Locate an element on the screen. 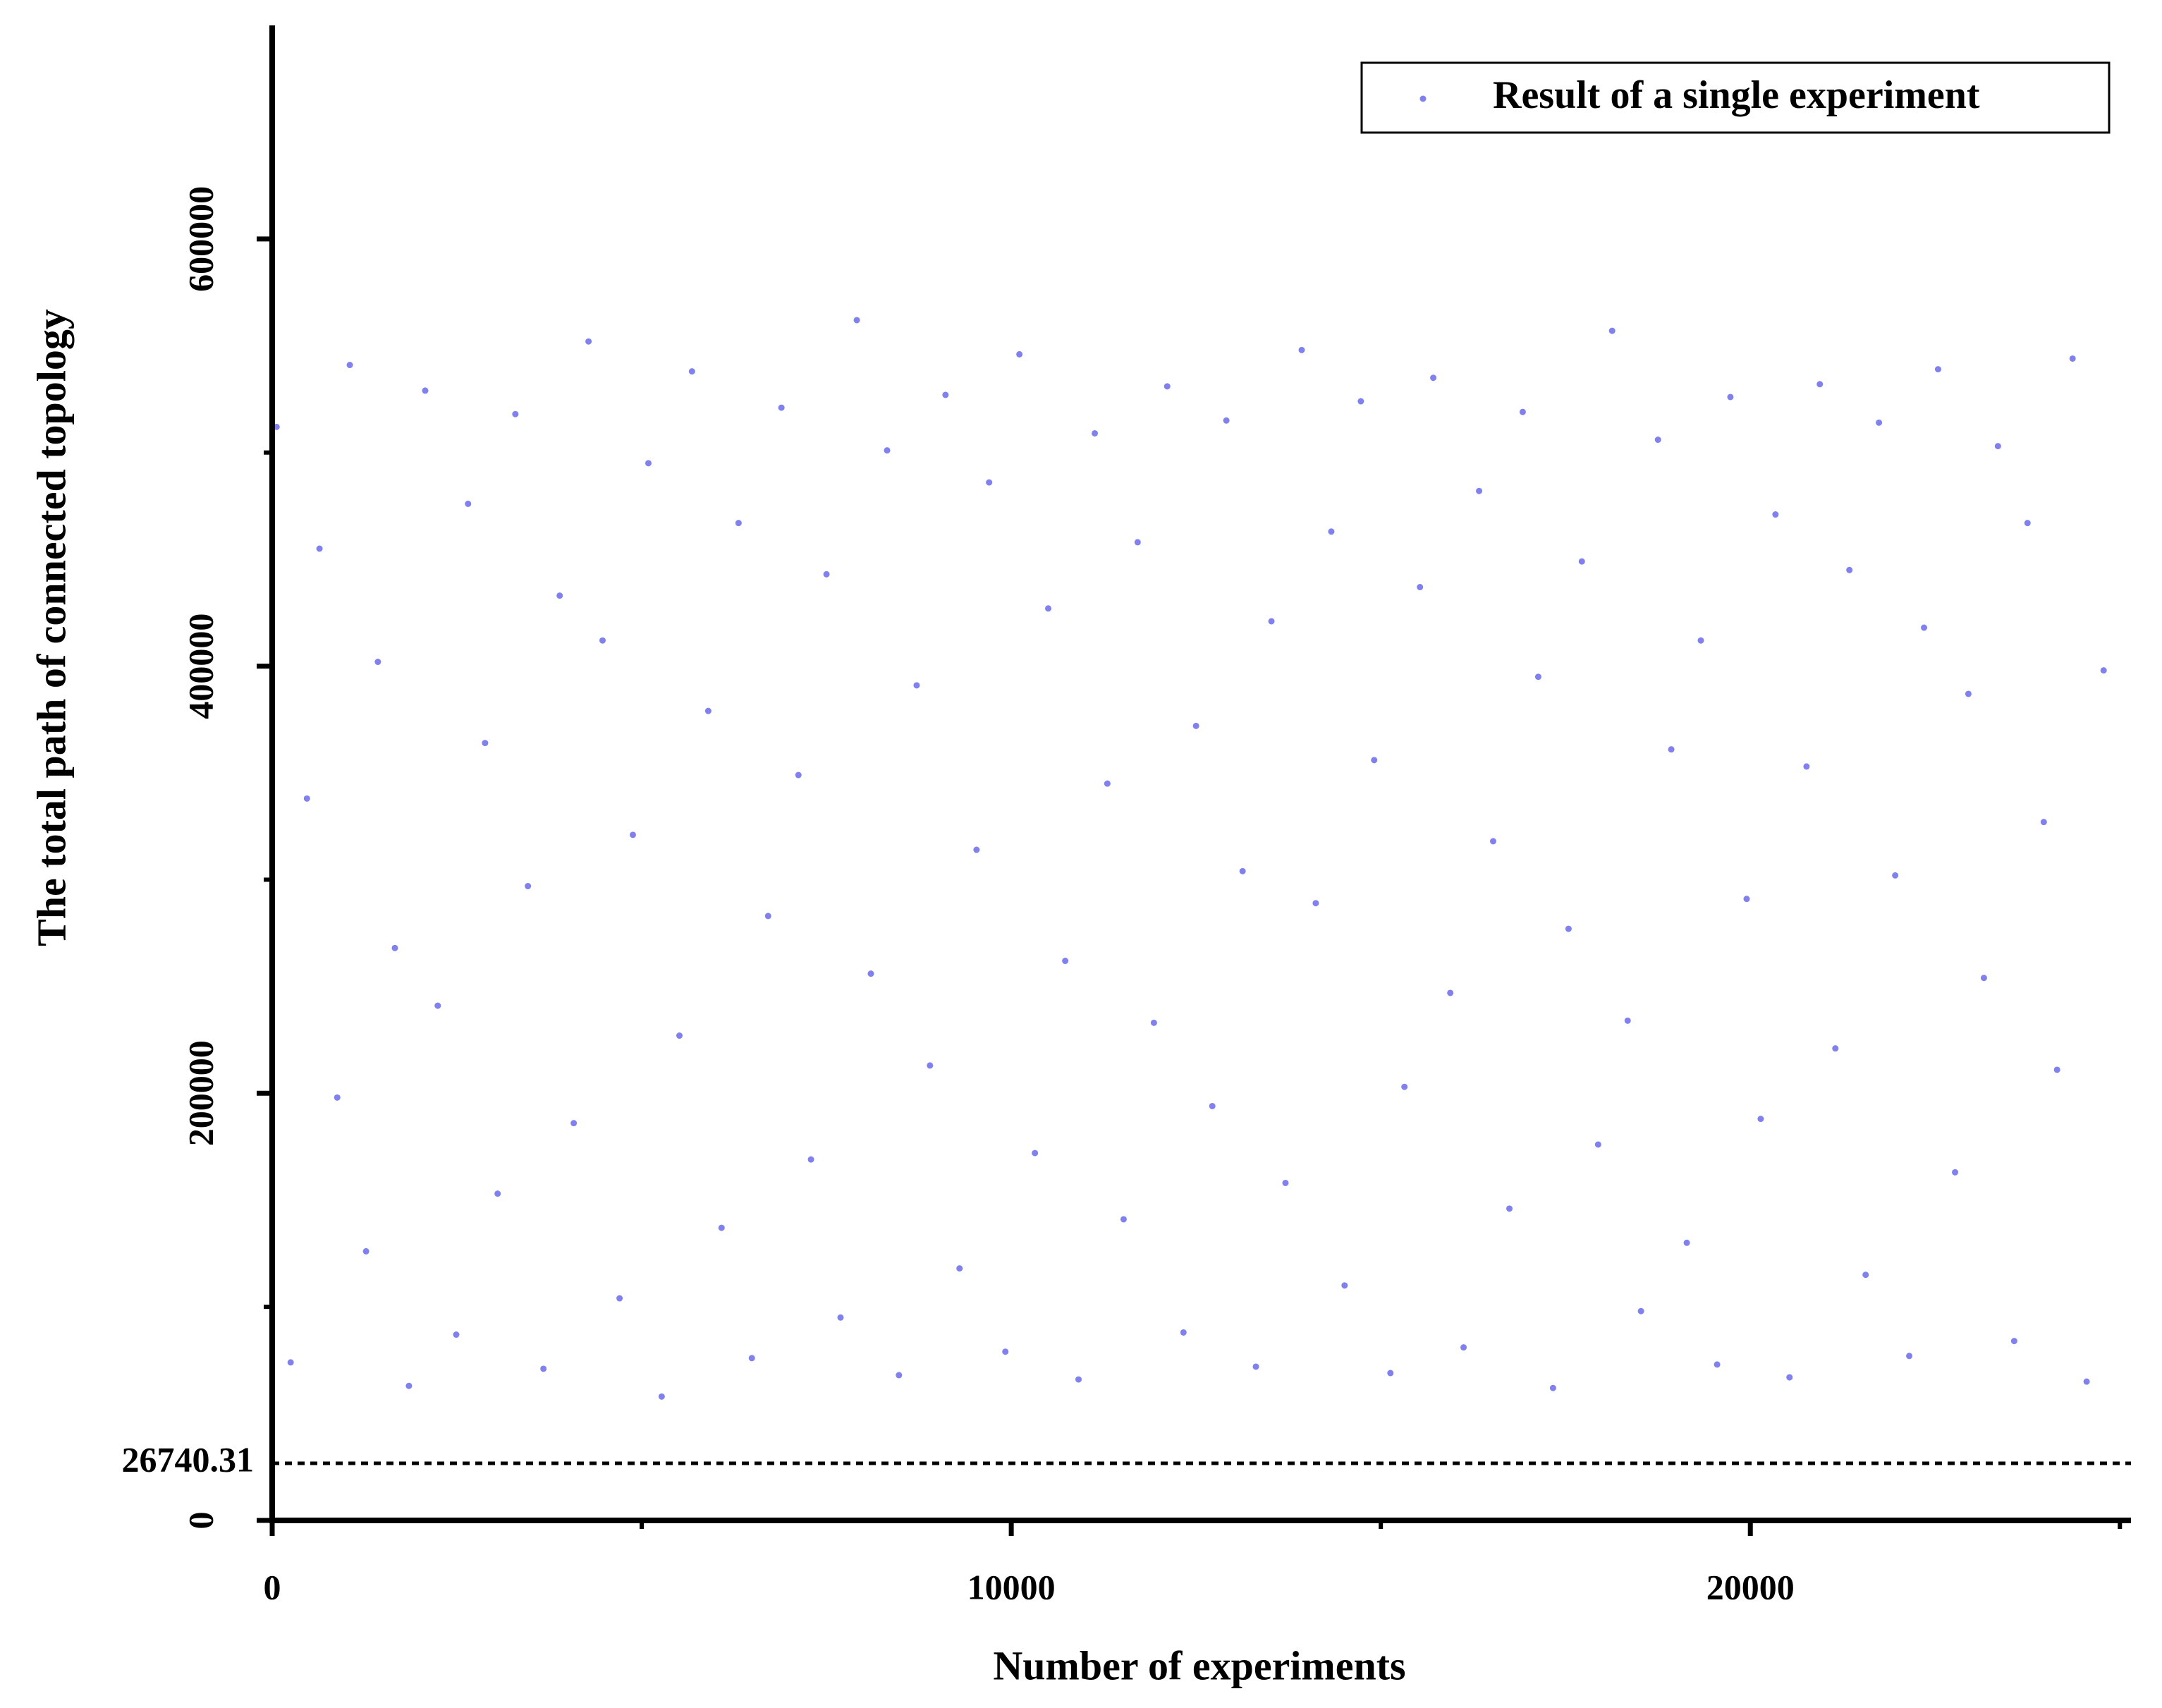  legend-box is located at coordinates (1735, 97).